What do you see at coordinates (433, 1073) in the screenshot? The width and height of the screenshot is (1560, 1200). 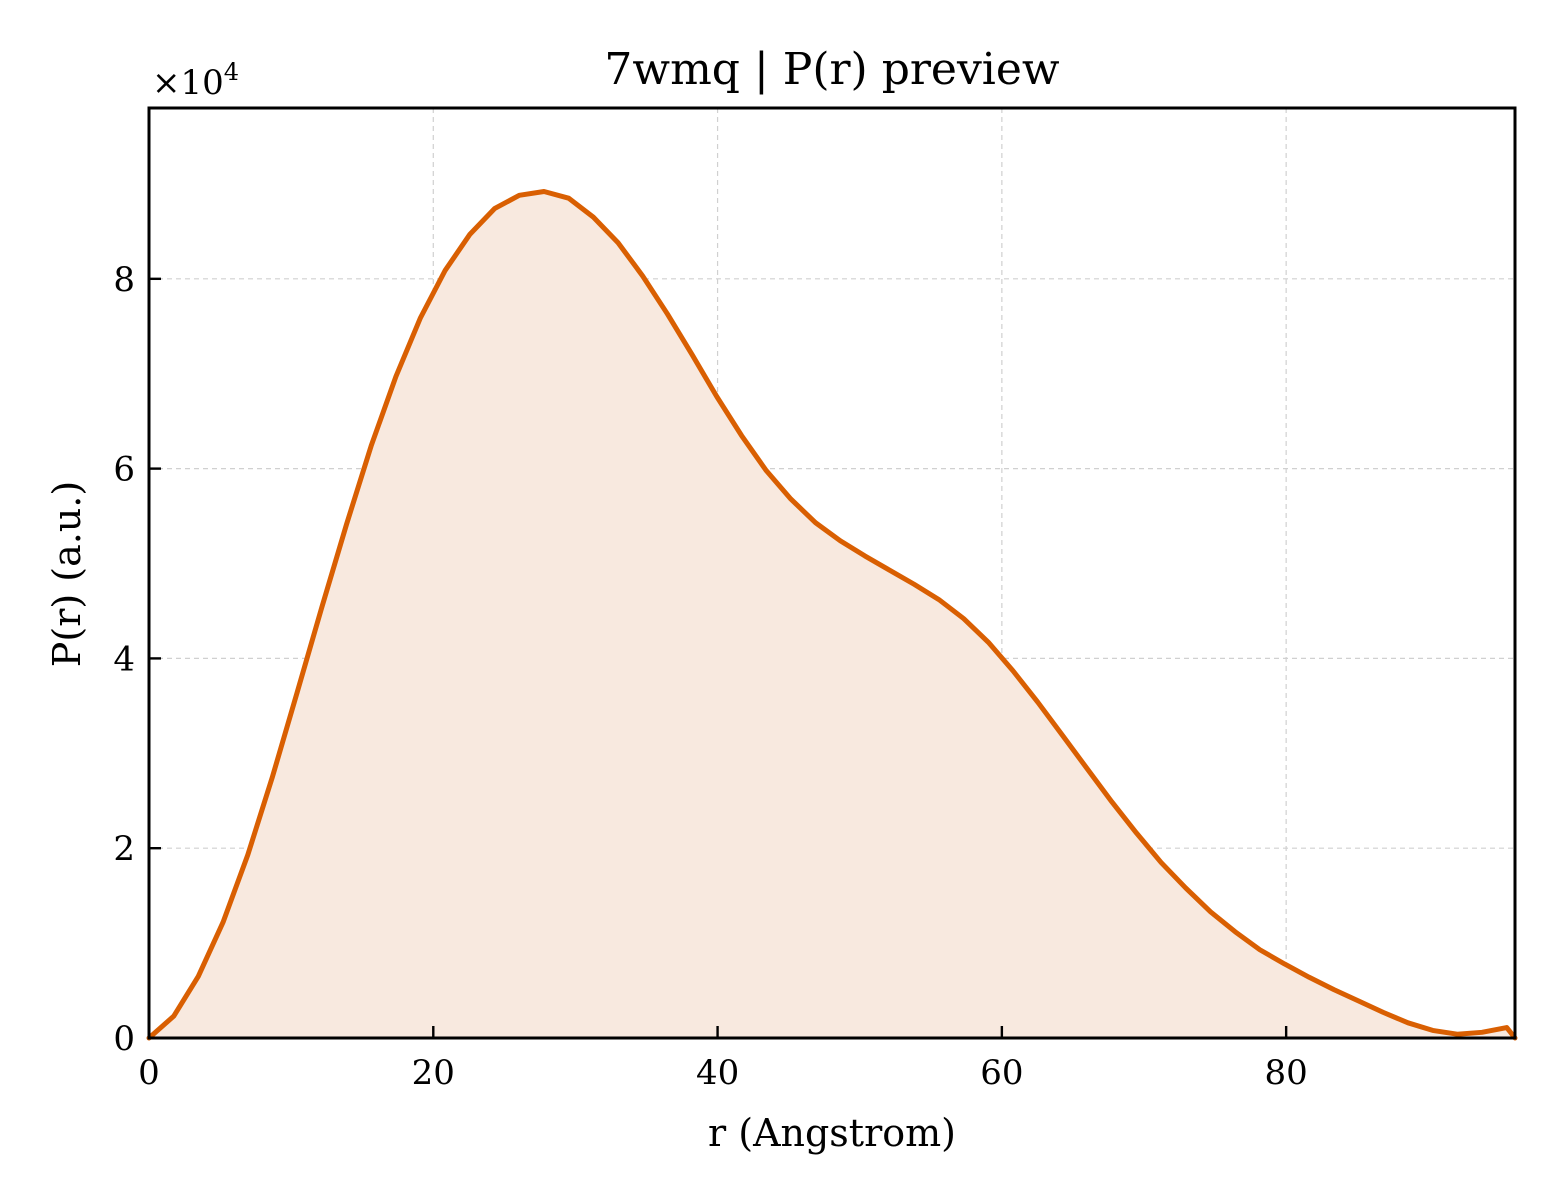 I see `x-tick-label-1: 20` at bounding box center [433, 1073].